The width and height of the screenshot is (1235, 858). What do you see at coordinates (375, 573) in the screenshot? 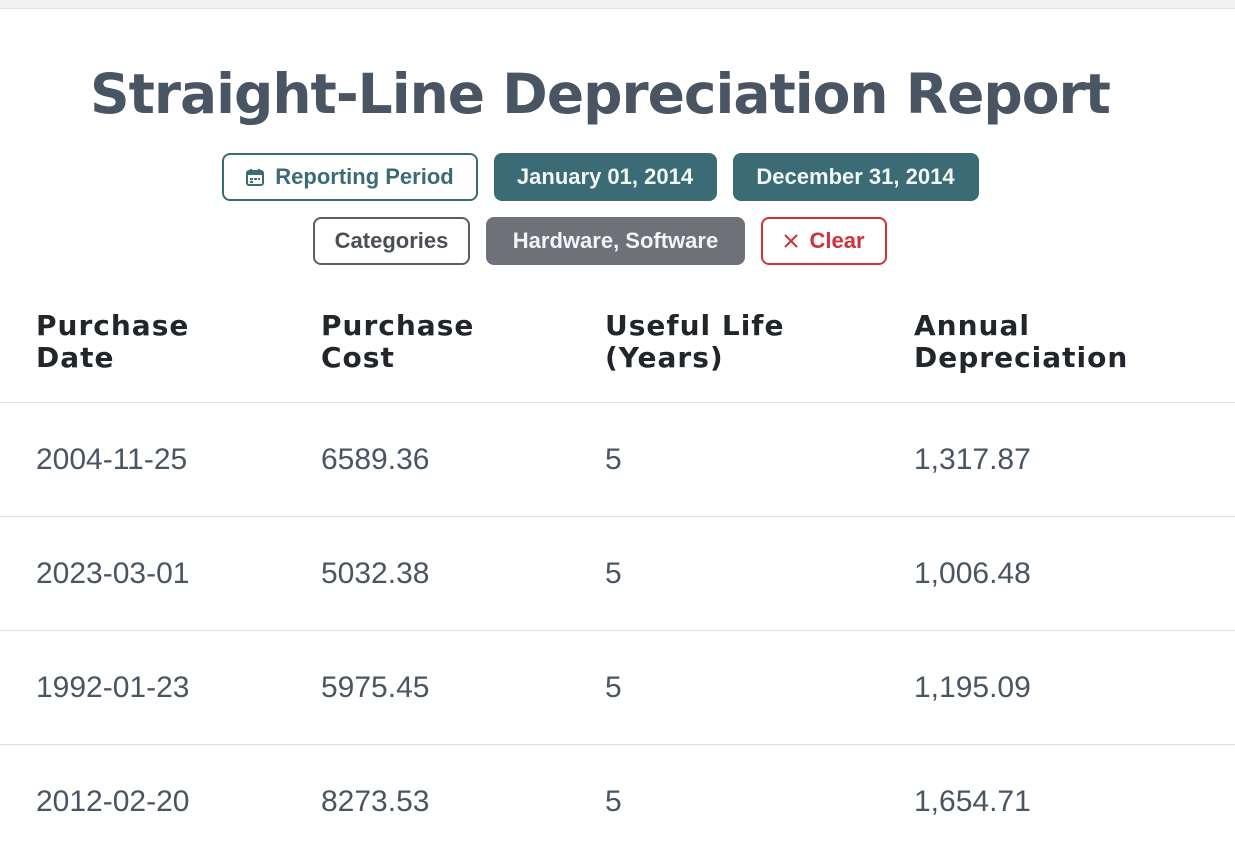
I see `purchase-cost-cell: 5032.38` at bounding box center [375, 573].